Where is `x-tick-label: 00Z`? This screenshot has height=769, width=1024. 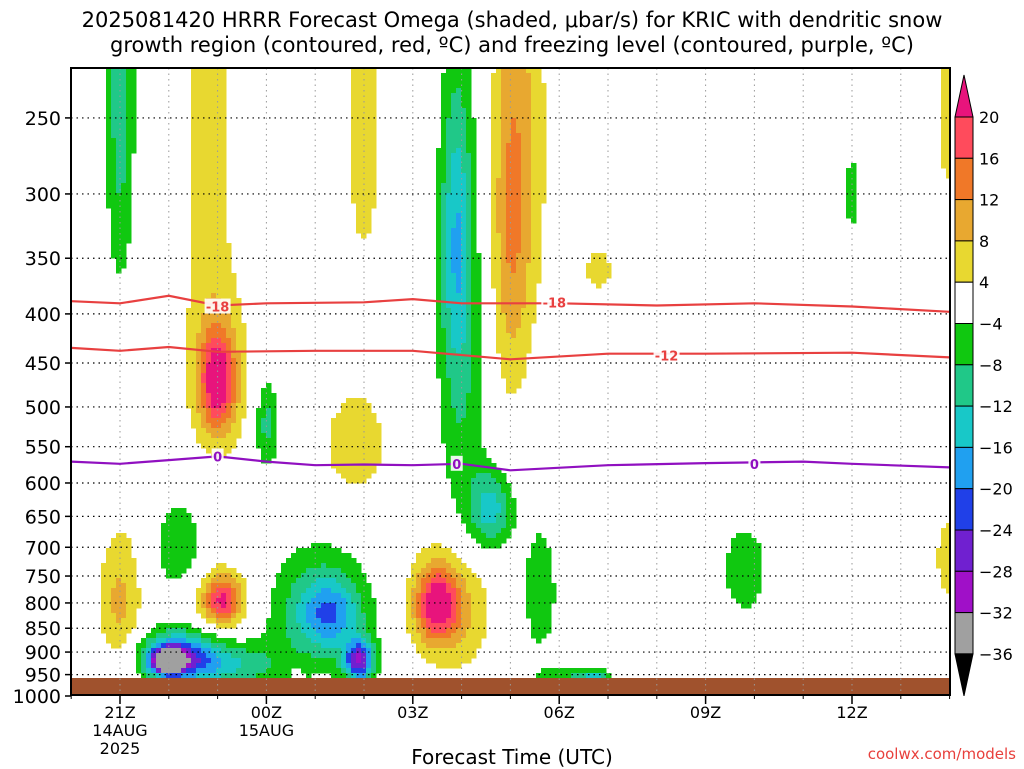 x-tick-label: 00Z is located at coordinates (266, 712).